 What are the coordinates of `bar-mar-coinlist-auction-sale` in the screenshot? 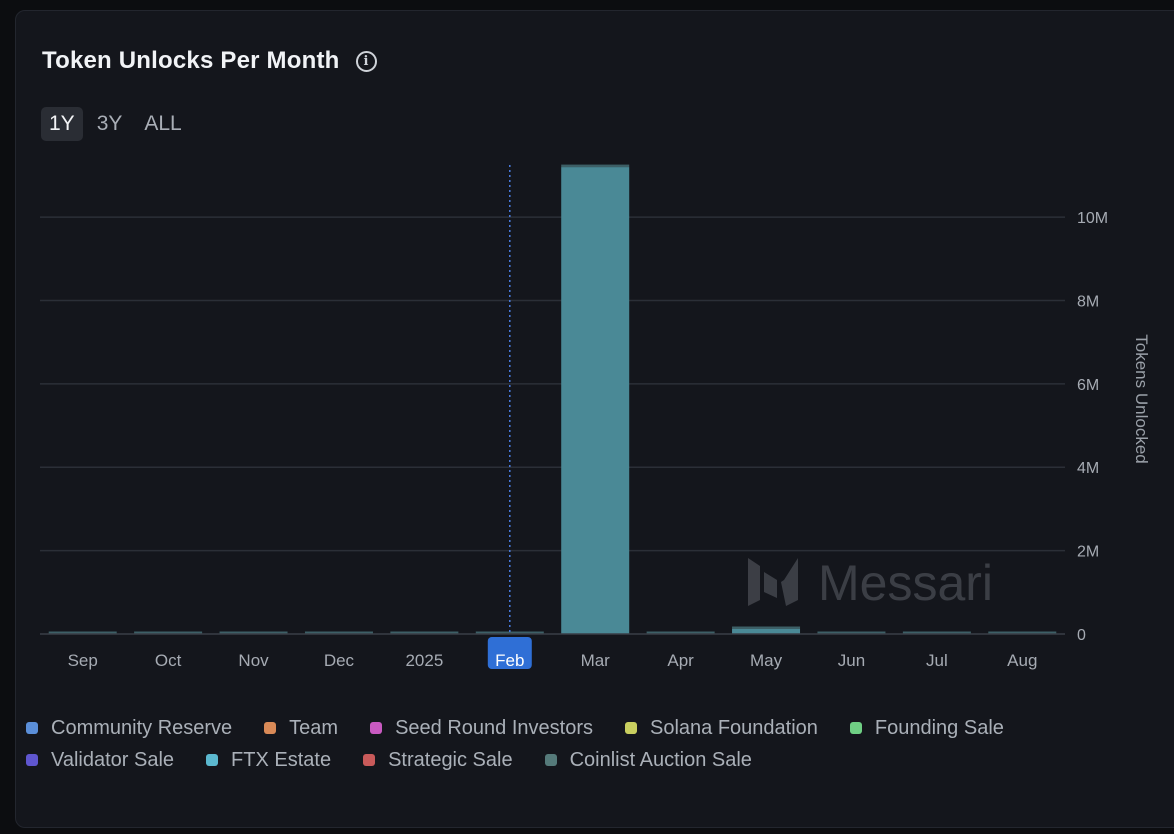 It's located at (595, 166).